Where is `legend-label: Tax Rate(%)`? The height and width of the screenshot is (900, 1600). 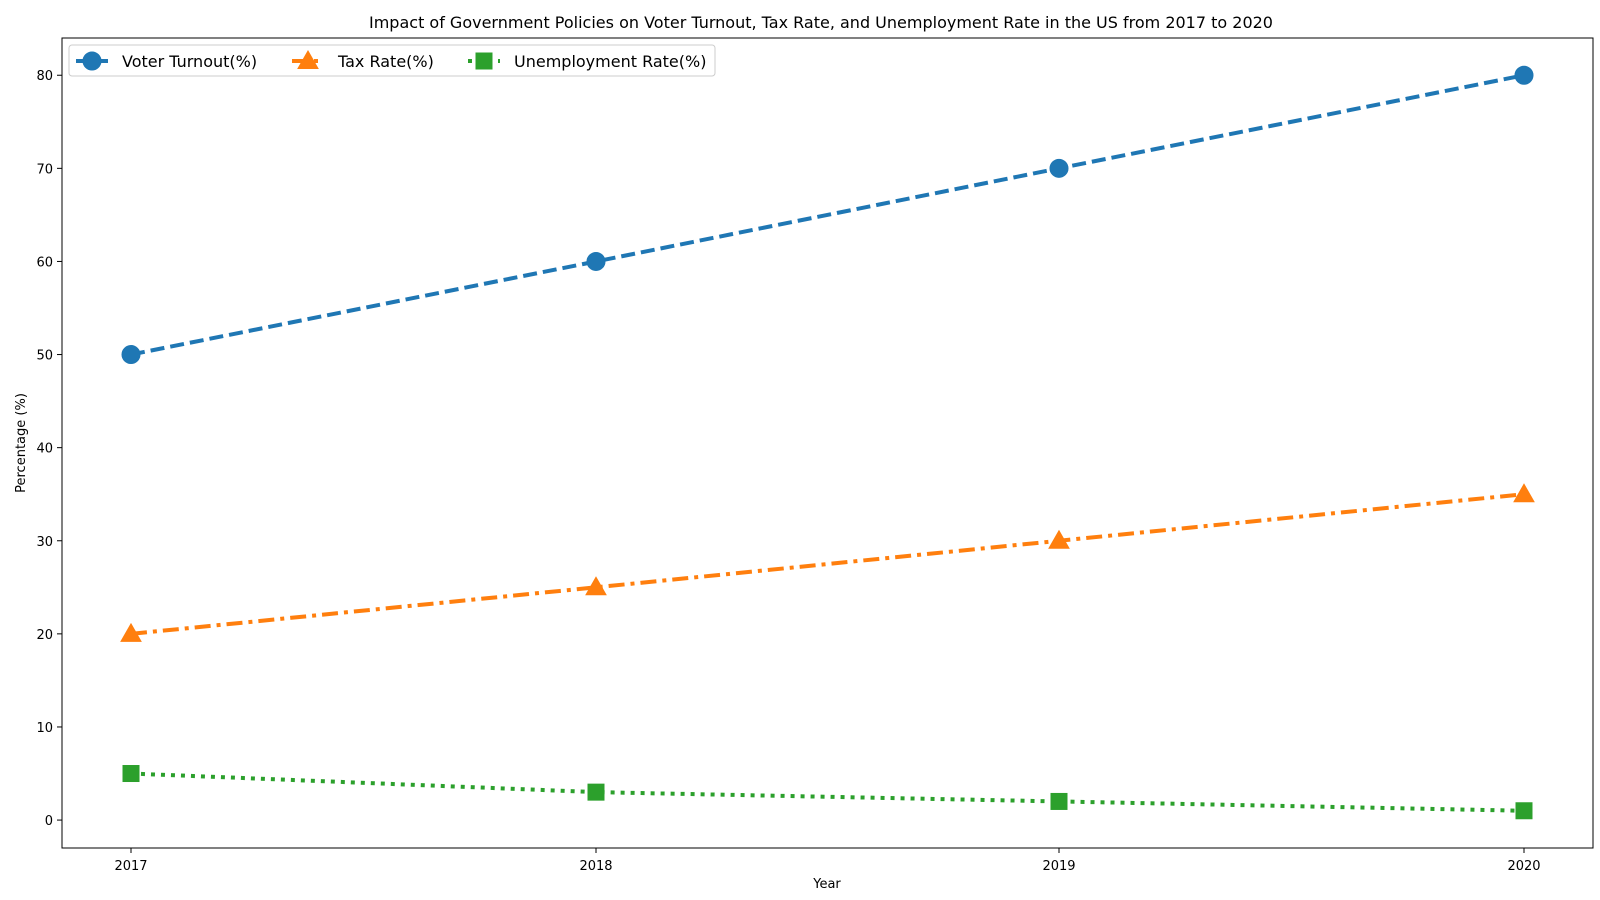
legend-label: Tax Rate(%) is located at coordinates (385, 61).